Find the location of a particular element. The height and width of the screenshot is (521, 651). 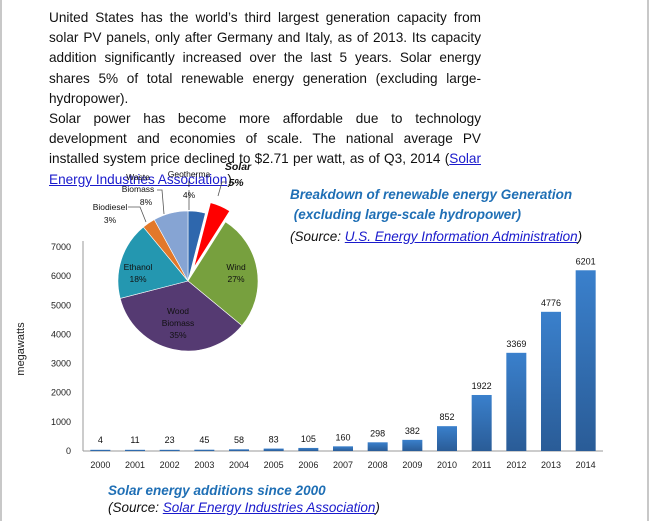

bar-source-prefix: (Source: is located at coordinates (135, 507).